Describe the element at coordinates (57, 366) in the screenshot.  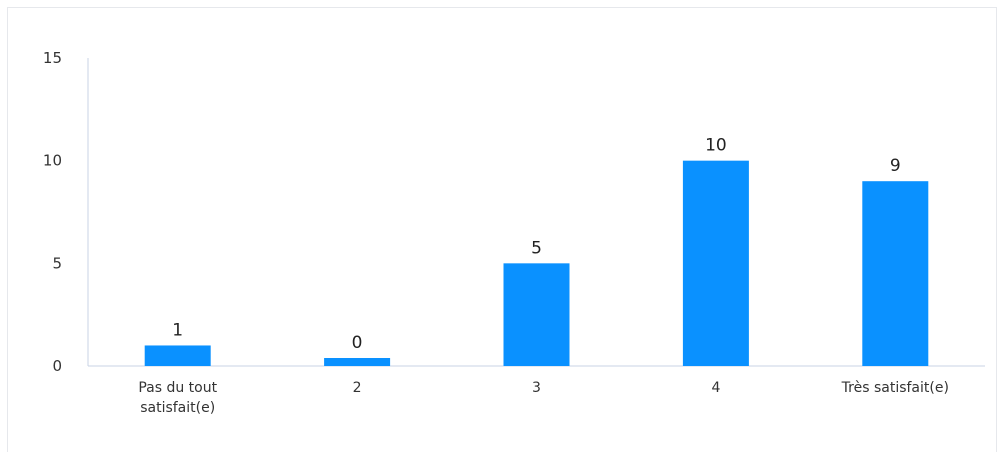
I see `y-tick-label: 0` at that location.